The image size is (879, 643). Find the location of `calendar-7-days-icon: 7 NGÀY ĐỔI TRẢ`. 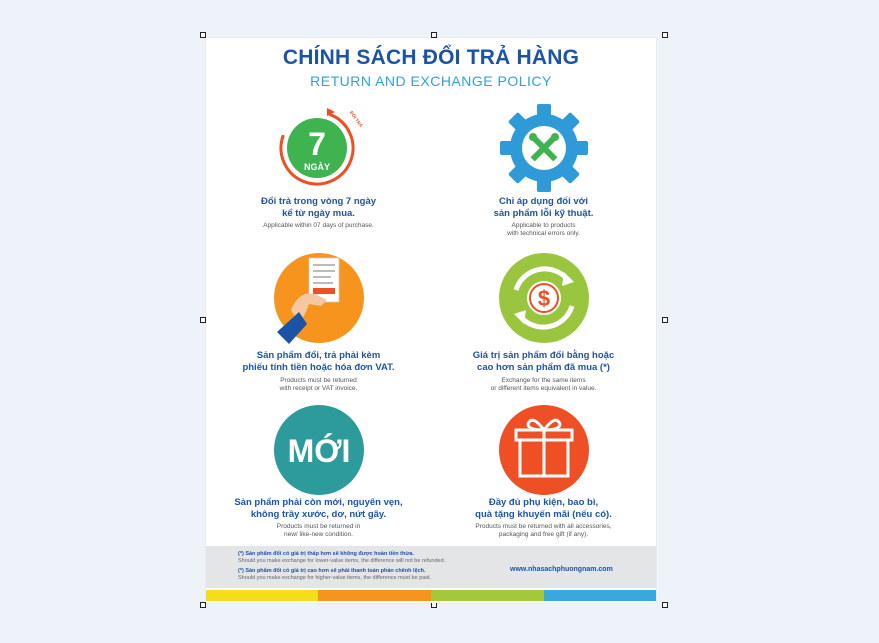

calendar-7-days-icon: 7 NGÀY ĐỔI TRẢ is located at coordinates (321, 147).